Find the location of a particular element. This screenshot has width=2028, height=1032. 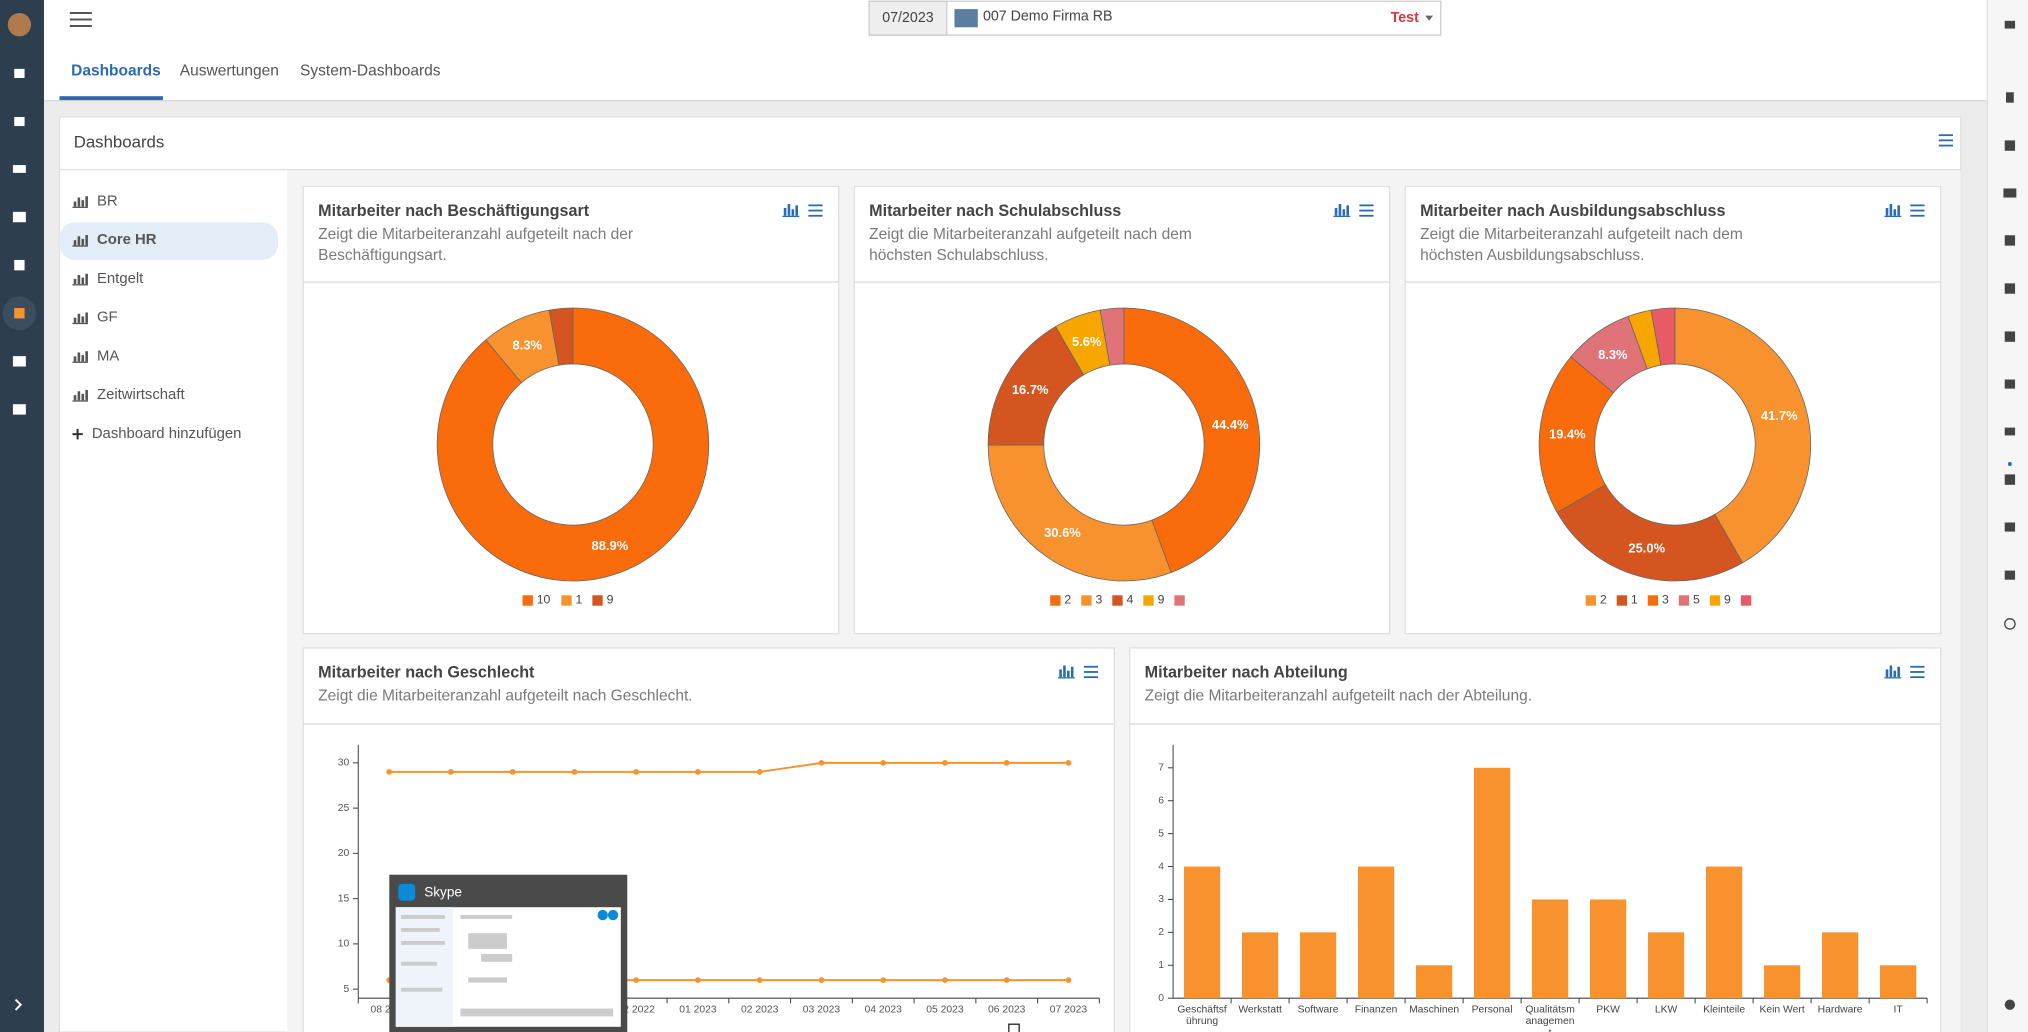

cursor-marker is located at coordinates (1014, 1027).